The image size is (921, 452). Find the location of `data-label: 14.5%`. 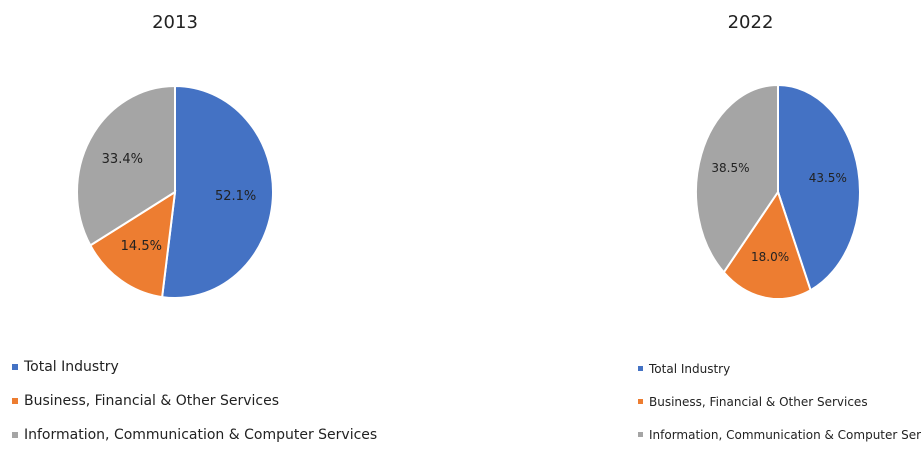

data-label: 14.5% is located at coordinates (141, 246).